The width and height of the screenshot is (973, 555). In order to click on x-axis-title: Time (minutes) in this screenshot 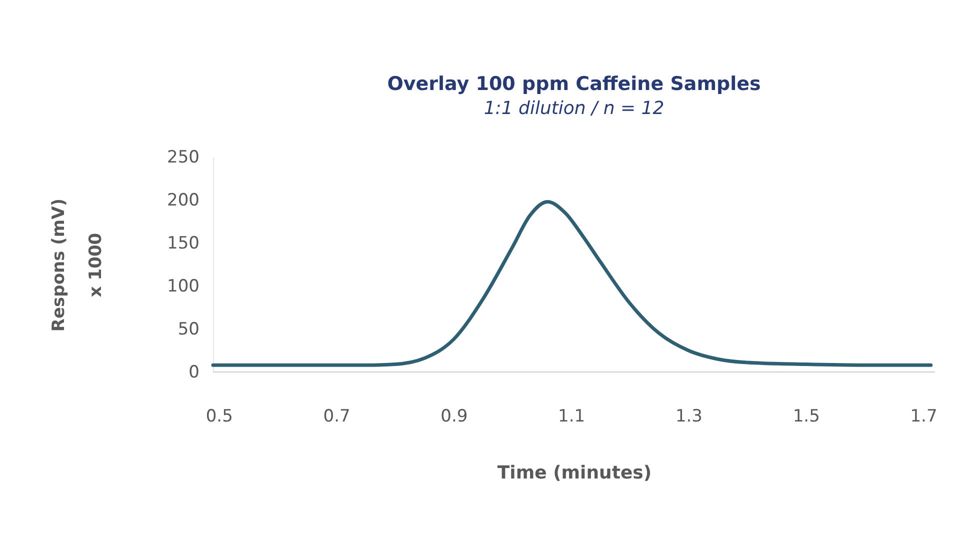, I will do `click(574, 473)`.